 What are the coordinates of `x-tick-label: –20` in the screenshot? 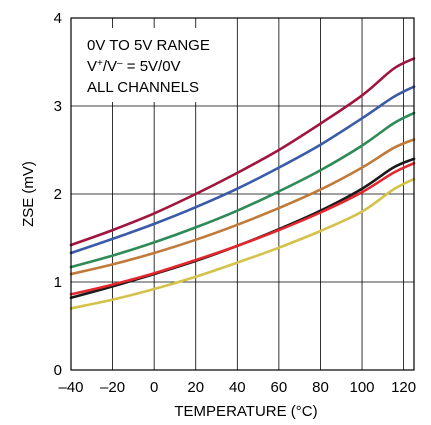 It's located at (112, 387).